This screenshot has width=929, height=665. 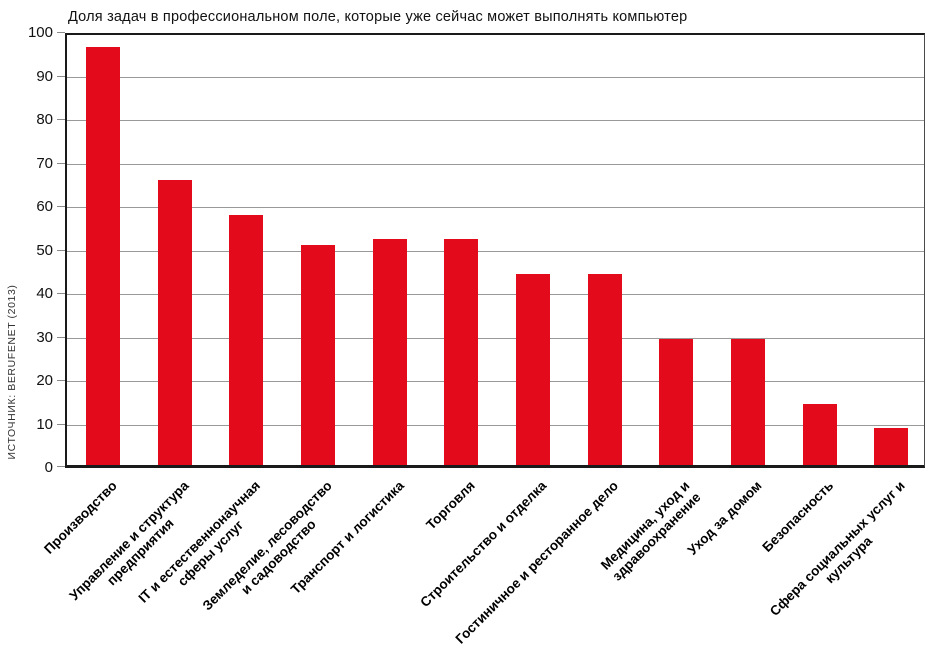 What do you see at coordinates (44, 119) in the screenshot?
I see `y-tick-label-80: 80` at bounding box center [44, 119].